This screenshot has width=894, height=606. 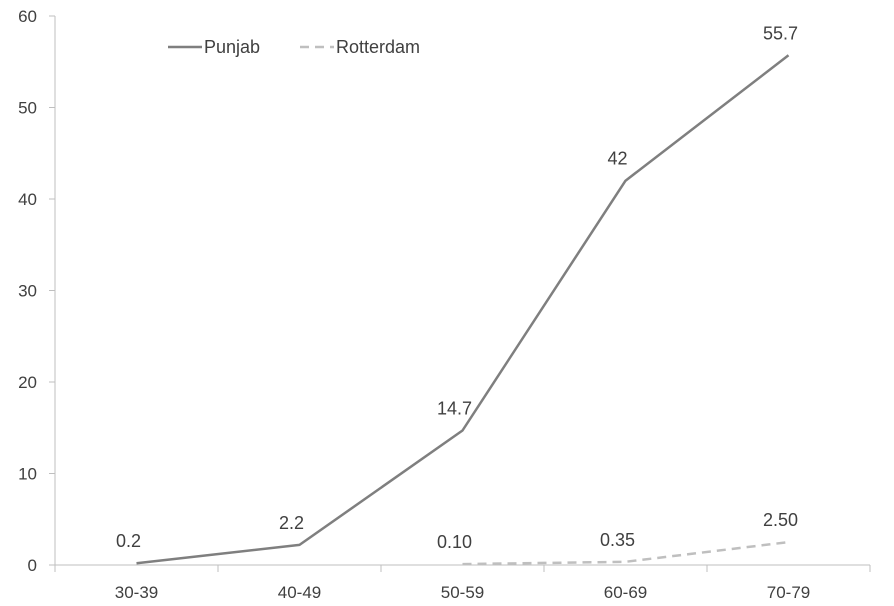 I want to click on x-axis-ticks: 30-39 40-49 50-59 60-69 70-79, so click(x=462, y=583).